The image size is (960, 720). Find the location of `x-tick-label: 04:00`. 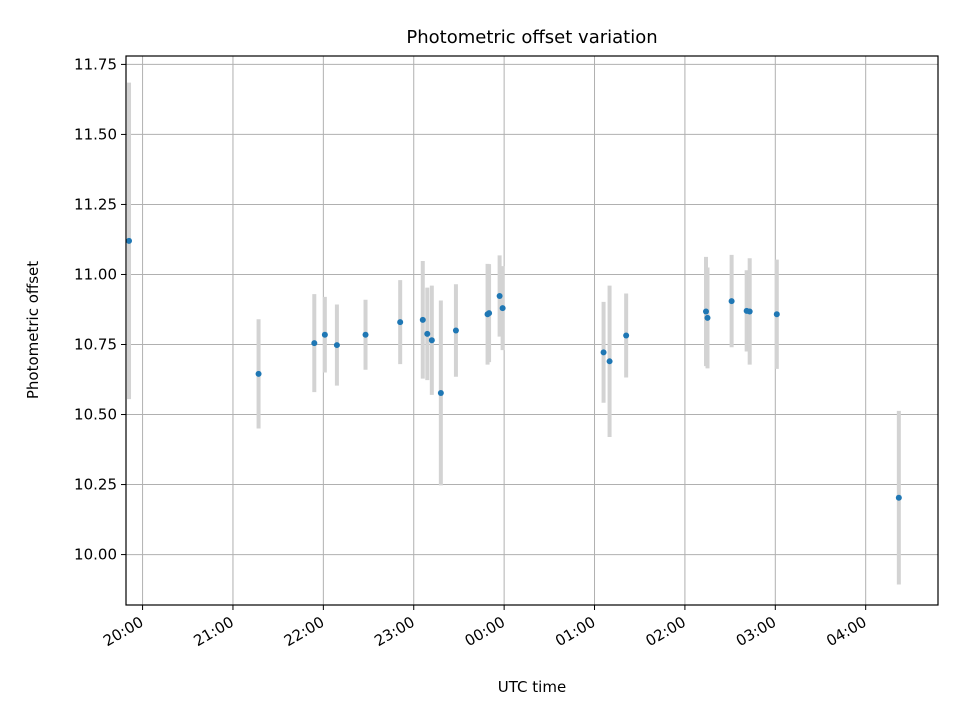

x-tick-label: 04:00 is located at coordinates (846, 631).